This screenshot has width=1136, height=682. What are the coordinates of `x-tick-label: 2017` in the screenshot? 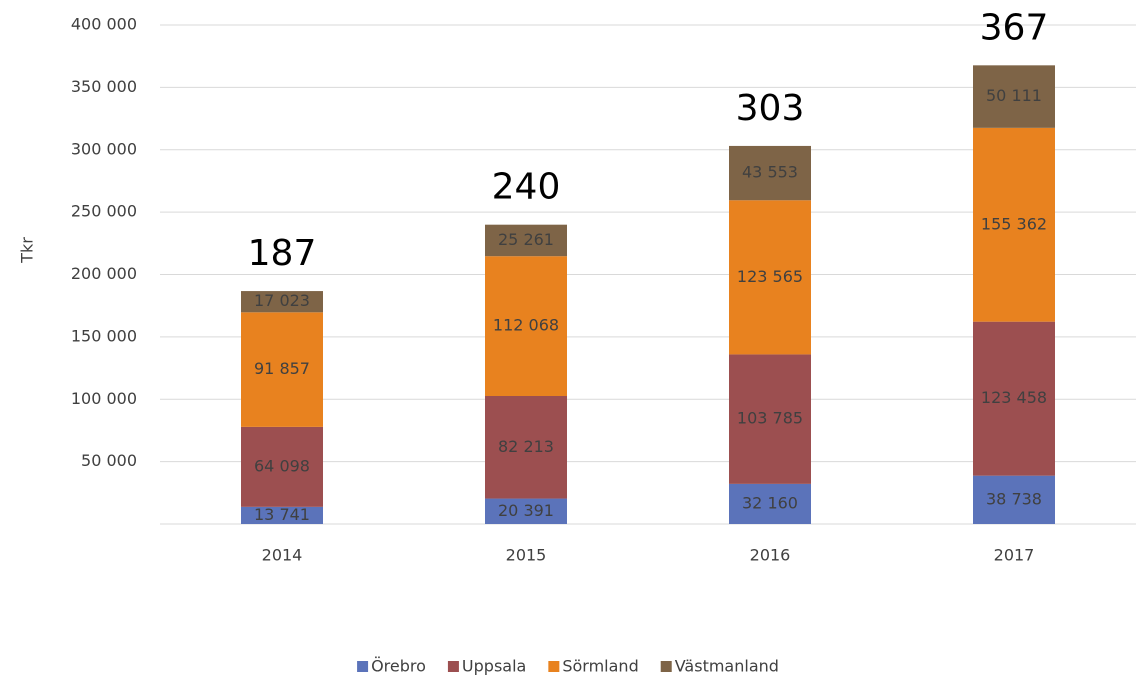 It's located at (1014, 555).